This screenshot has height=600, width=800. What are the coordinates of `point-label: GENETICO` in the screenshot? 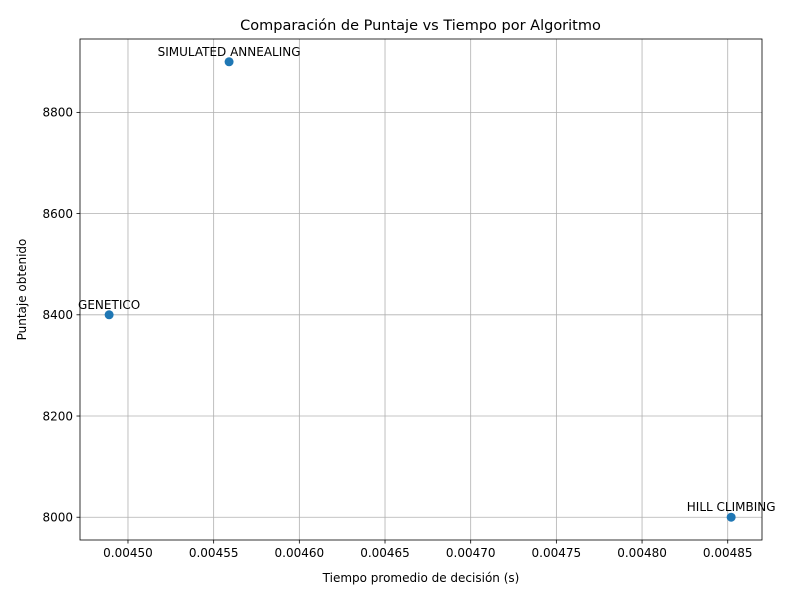 It's located at (109, 305).